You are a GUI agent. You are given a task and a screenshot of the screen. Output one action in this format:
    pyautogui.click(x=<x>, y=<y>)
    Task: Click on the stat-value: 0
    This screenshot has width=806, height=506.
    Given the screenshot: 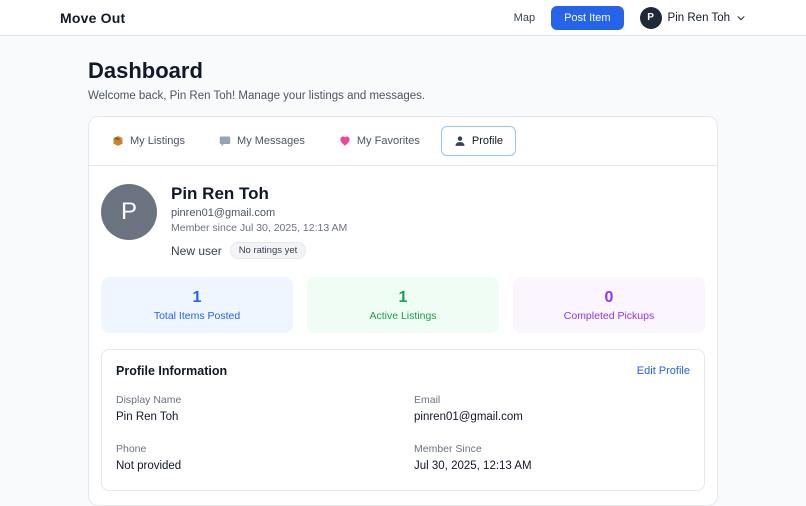 What is the action you would take?
    pyautogui.click(x=609, y=297)
    